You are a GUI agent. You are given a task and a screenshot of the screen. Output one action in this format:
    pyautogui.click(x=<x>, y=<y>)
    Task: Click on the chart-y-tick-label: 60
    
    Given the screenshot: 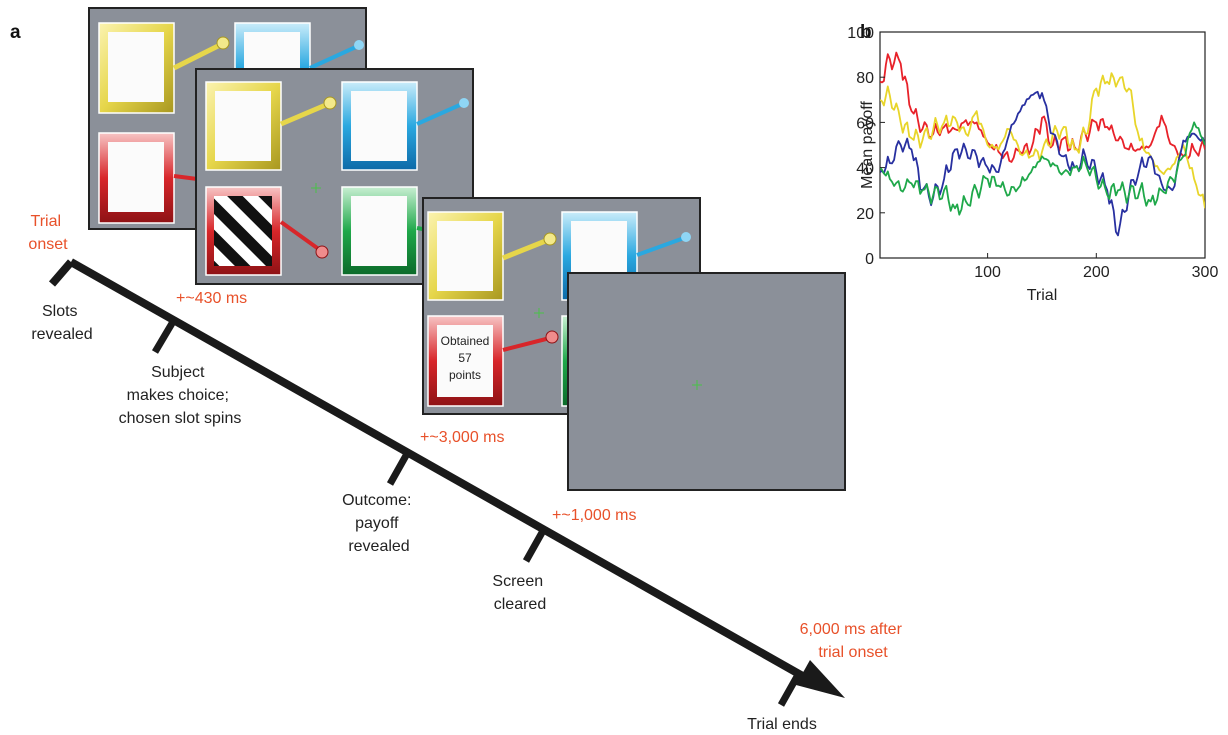 What is the action you would take?
    pyautogui.click(x=865, y=123)
    